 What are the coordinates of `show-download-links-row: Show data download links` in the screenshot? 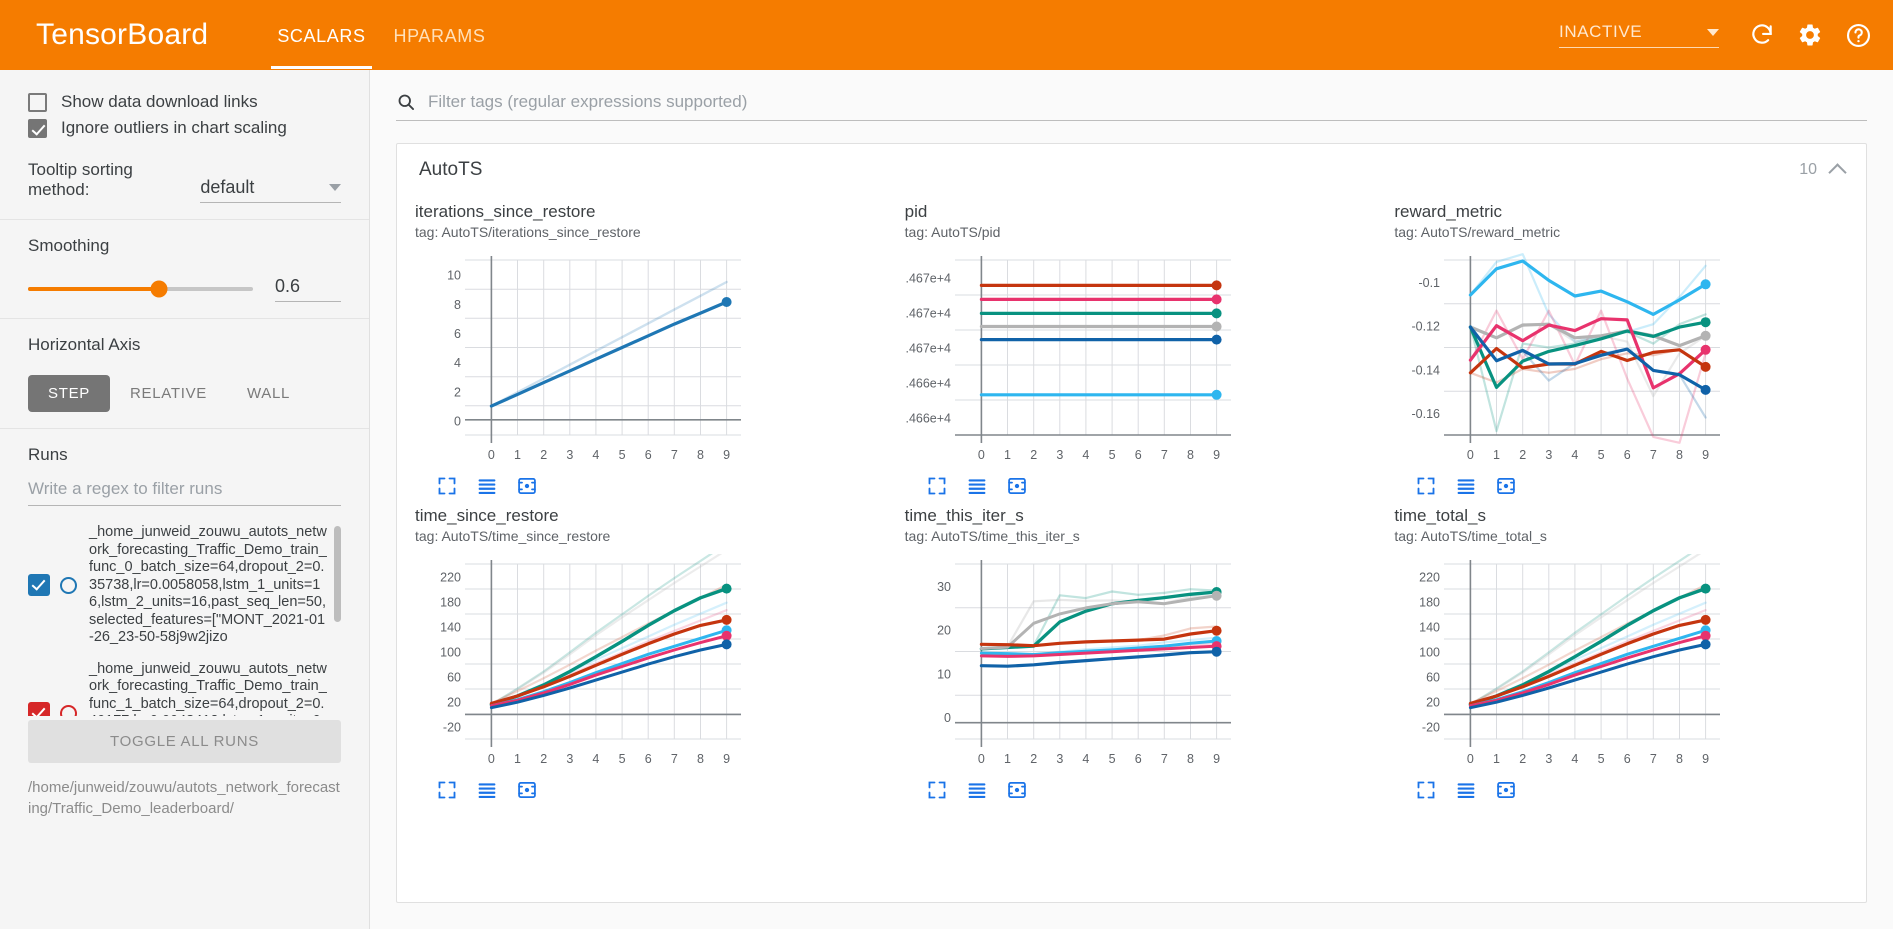 It's located at (184, 102).